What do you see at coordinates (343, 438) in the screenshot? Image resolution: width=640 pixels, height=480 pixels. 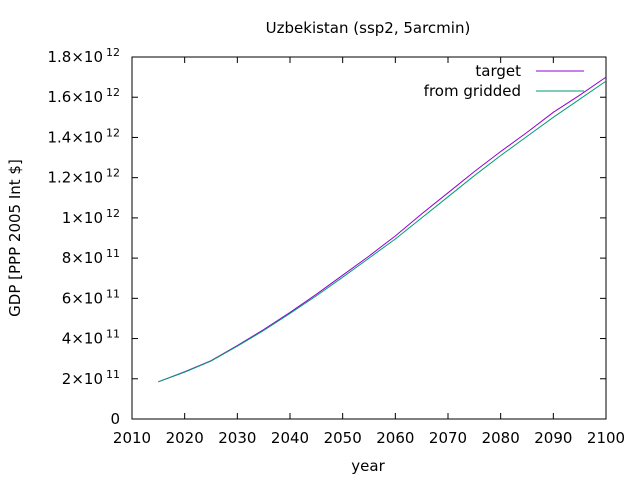 I see `x-tick-label: 2050` at bounding box center [343, 438].